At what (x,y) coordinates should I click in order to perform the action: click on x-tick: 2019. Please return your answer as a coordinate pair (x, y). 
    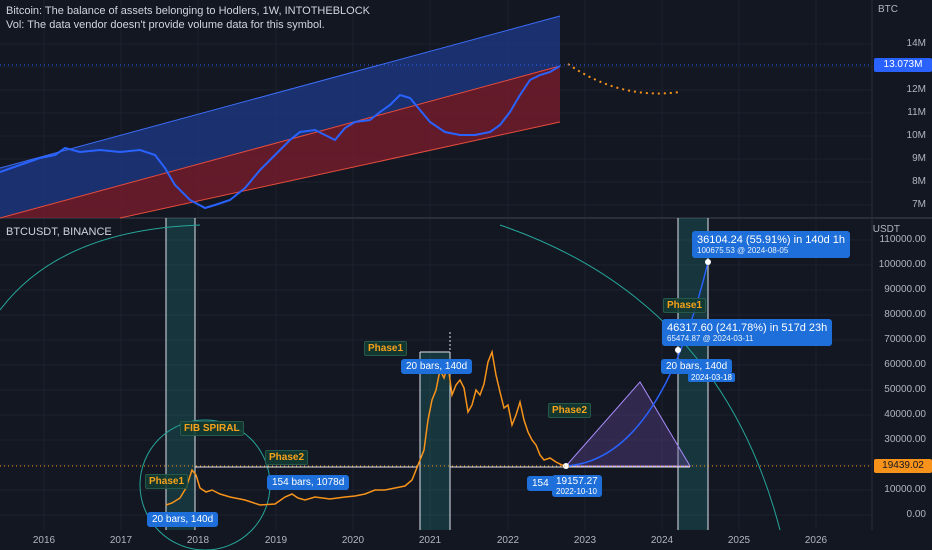
    Looking at the image, I should click on (276, 540).